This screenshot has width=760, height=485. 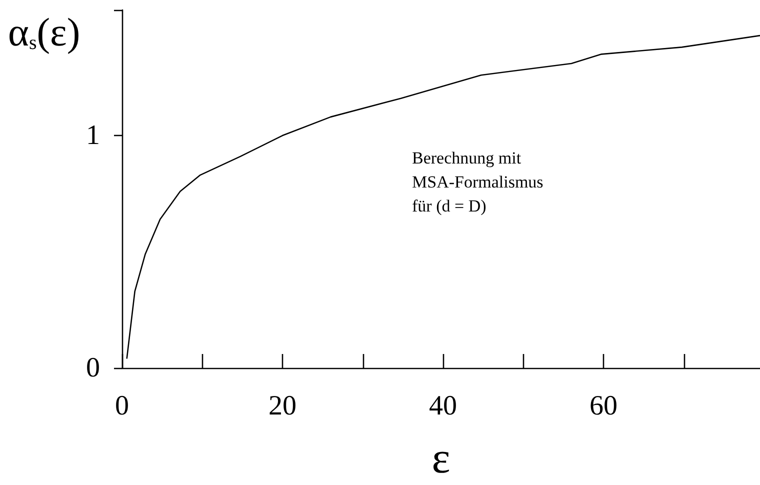 I want to click on x-tick-label: 40, so click(x=443, y=406).